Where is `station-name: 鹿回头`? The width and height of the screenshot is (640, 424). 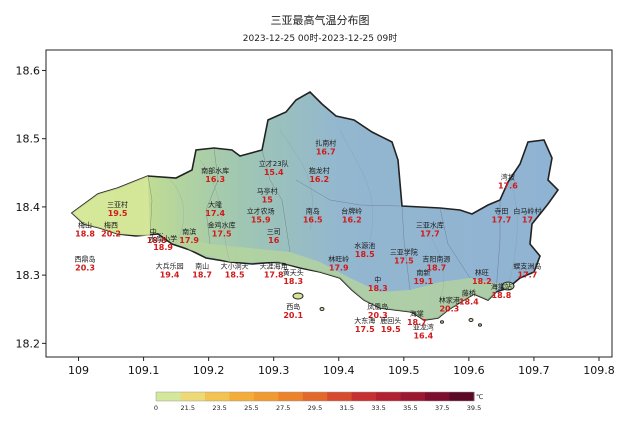
station-name: 鹿回头 is located at coordinates (390, 320).